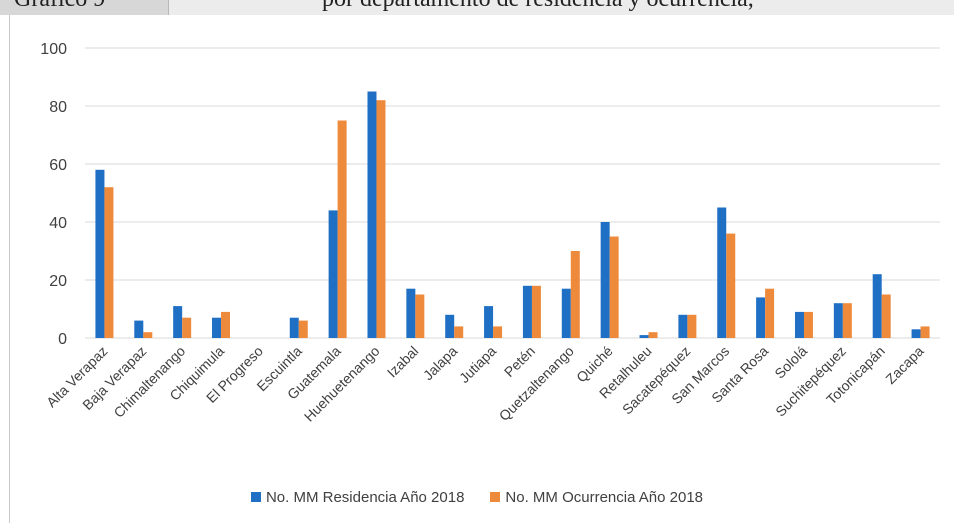 The image size is (954, 523). Describe the element at coordinates (59, 6) in the screenshot. I see `chart-number-label: Gráfico 9` at that location.